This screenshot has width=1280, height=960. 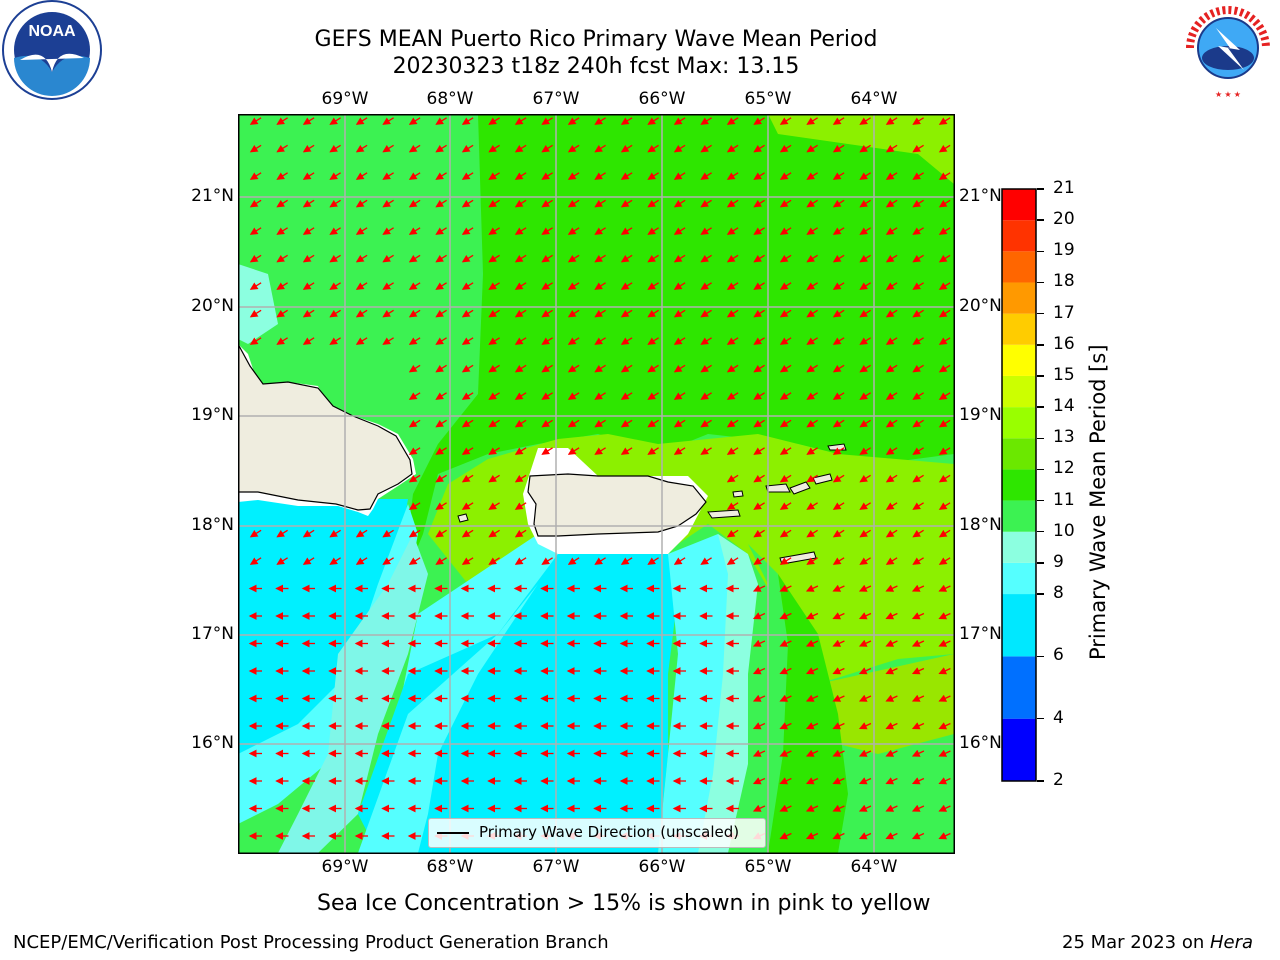 What do you see at coordinates (1019, 485) in the screenshot?
I see `colorbar-frame` at bounding box center [1019, 485].